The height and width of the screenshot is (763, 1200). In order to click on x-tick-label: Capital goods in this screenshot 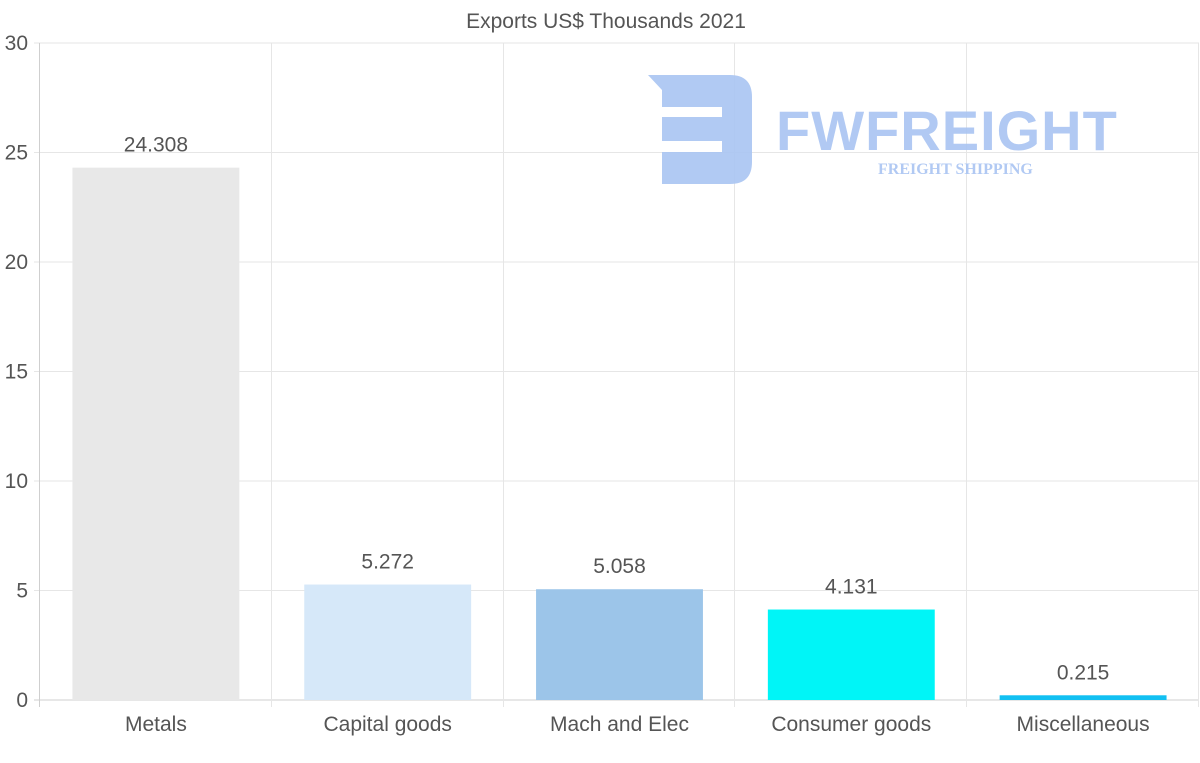, I will do `click(387, 724)`.